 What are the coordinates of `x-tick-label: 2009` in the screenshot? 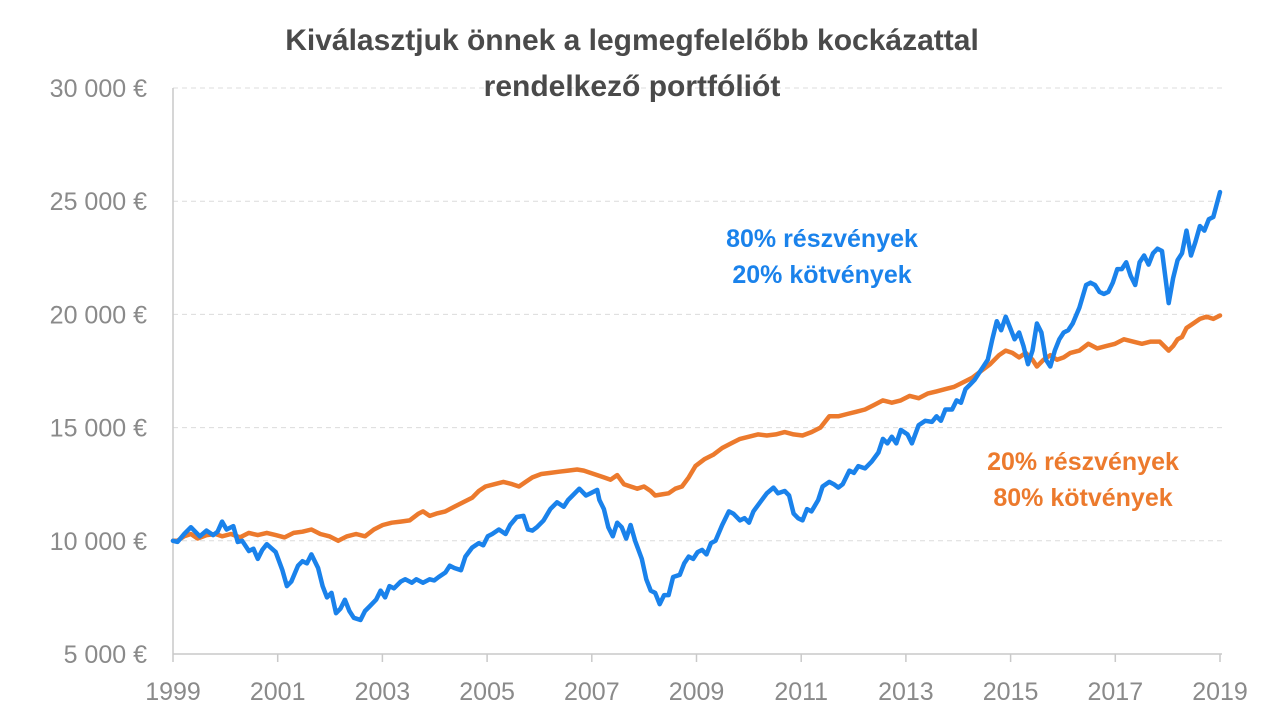 It's located at (697, 692).